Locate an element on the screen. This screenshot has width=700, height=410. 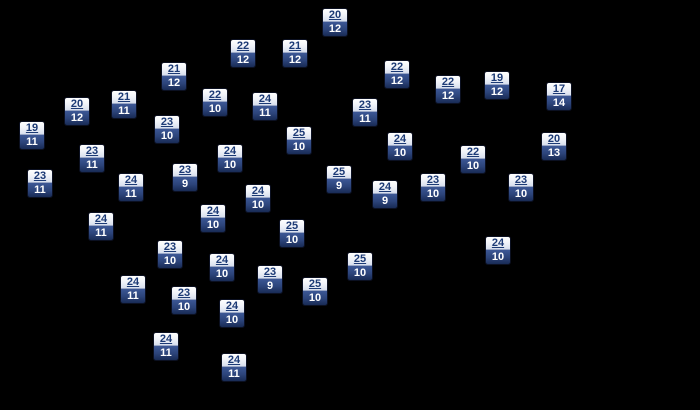
temperature-marker: 17 14 is located at coordinates (559, 96).